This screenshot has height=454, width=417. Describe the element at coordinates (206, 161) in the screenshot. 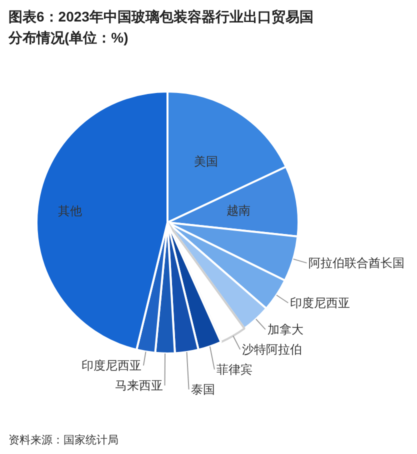

I see `slice-label: 美国` at that location.